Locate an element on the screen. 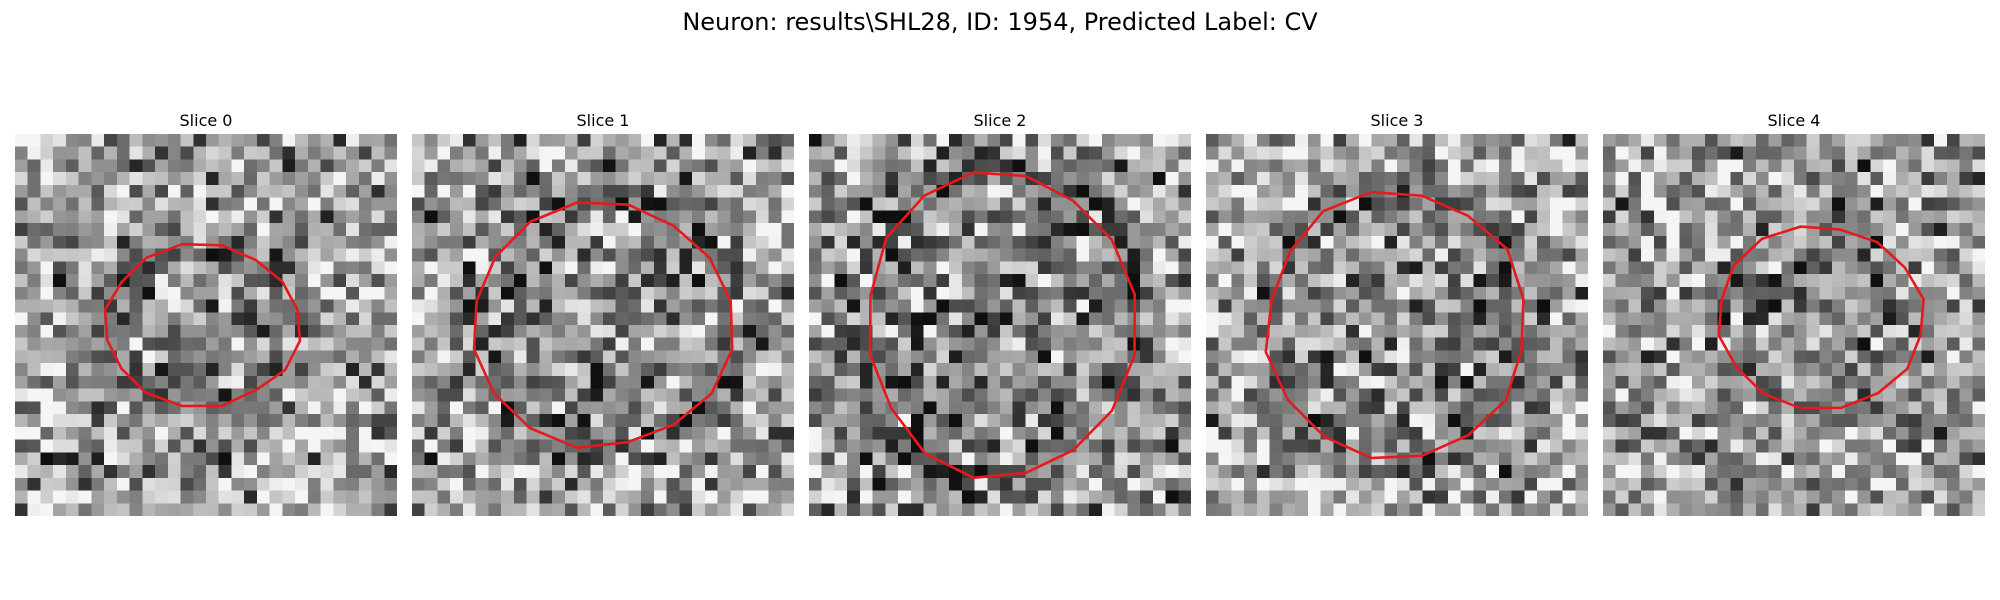 This screenshot has width=2000, height=600. slice-panel-1: Slice 1 is located at coordinates (603, 312).